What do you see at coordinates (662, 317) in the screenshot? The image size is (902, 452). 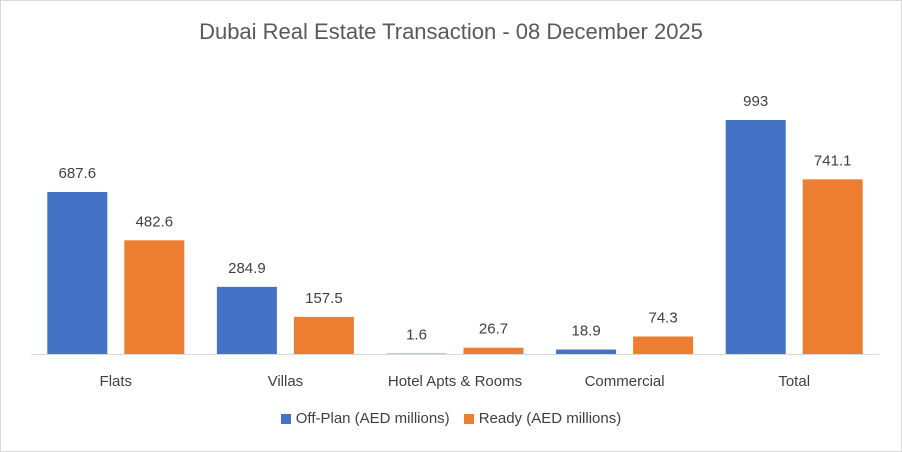 I see `data-label-ready-3: 74.3` at bounding box center [662, 317].